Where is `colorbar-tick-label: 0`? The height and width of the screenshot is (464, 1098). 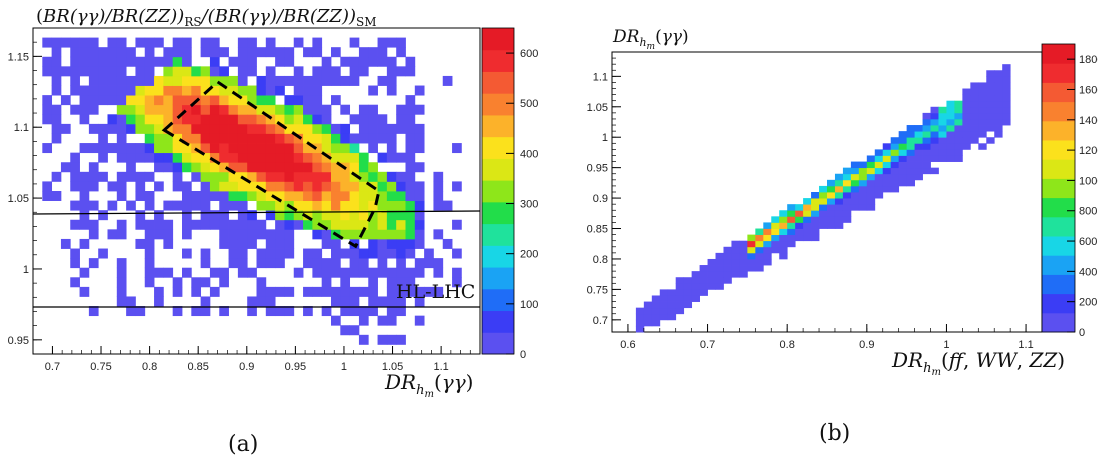 colorbar-tick-label: 0 is located at coordinates (523, 355).